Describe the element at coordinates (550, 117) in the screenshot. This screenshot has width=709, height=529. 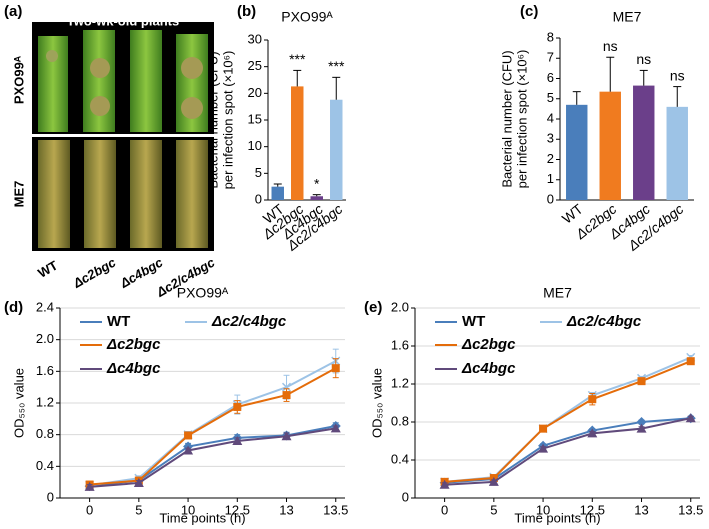
I see `y-tick-label: 4` at that location.